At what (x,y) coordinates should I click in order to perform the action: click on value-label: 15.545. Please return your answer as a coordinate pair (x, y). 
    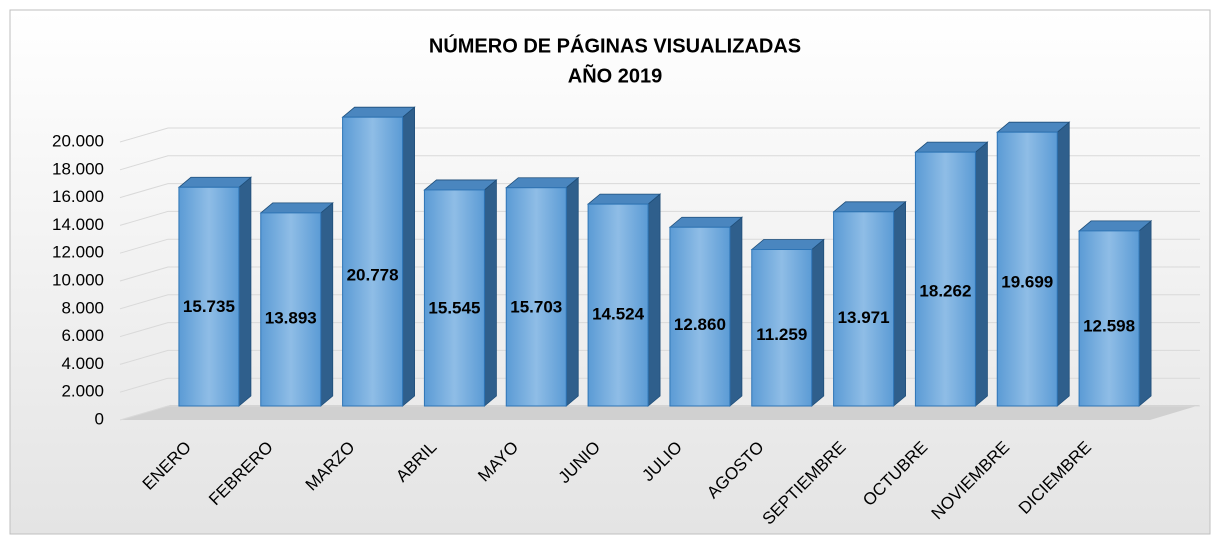
    Looking at the image, I should click on (454, 307).